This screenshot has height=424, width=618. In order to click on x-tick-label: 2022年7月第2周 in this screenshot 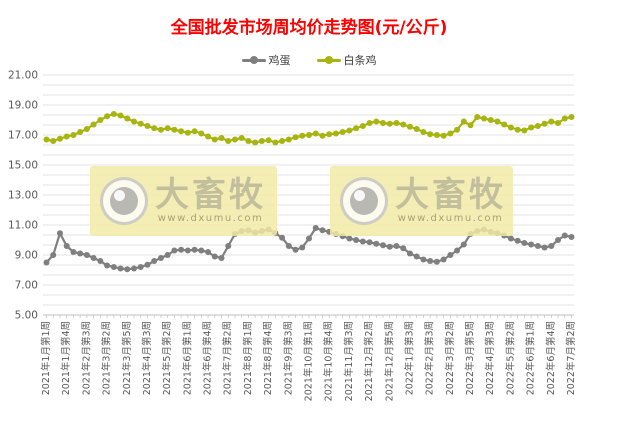, I will do `click(571, 358)`.